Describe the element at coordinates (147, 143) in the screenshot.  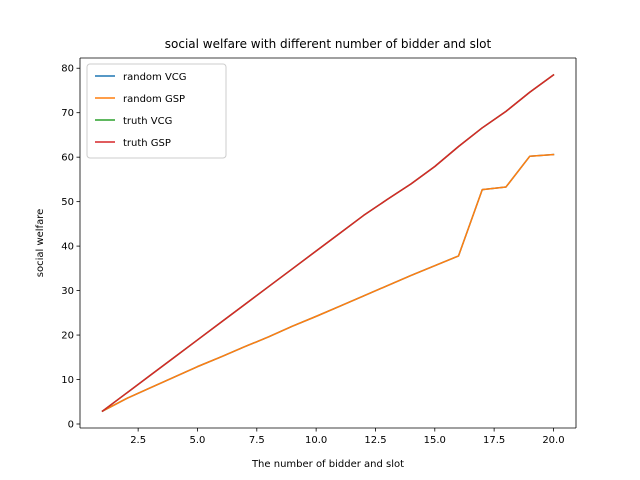
I see `legend-label: truth GSP` at that location.